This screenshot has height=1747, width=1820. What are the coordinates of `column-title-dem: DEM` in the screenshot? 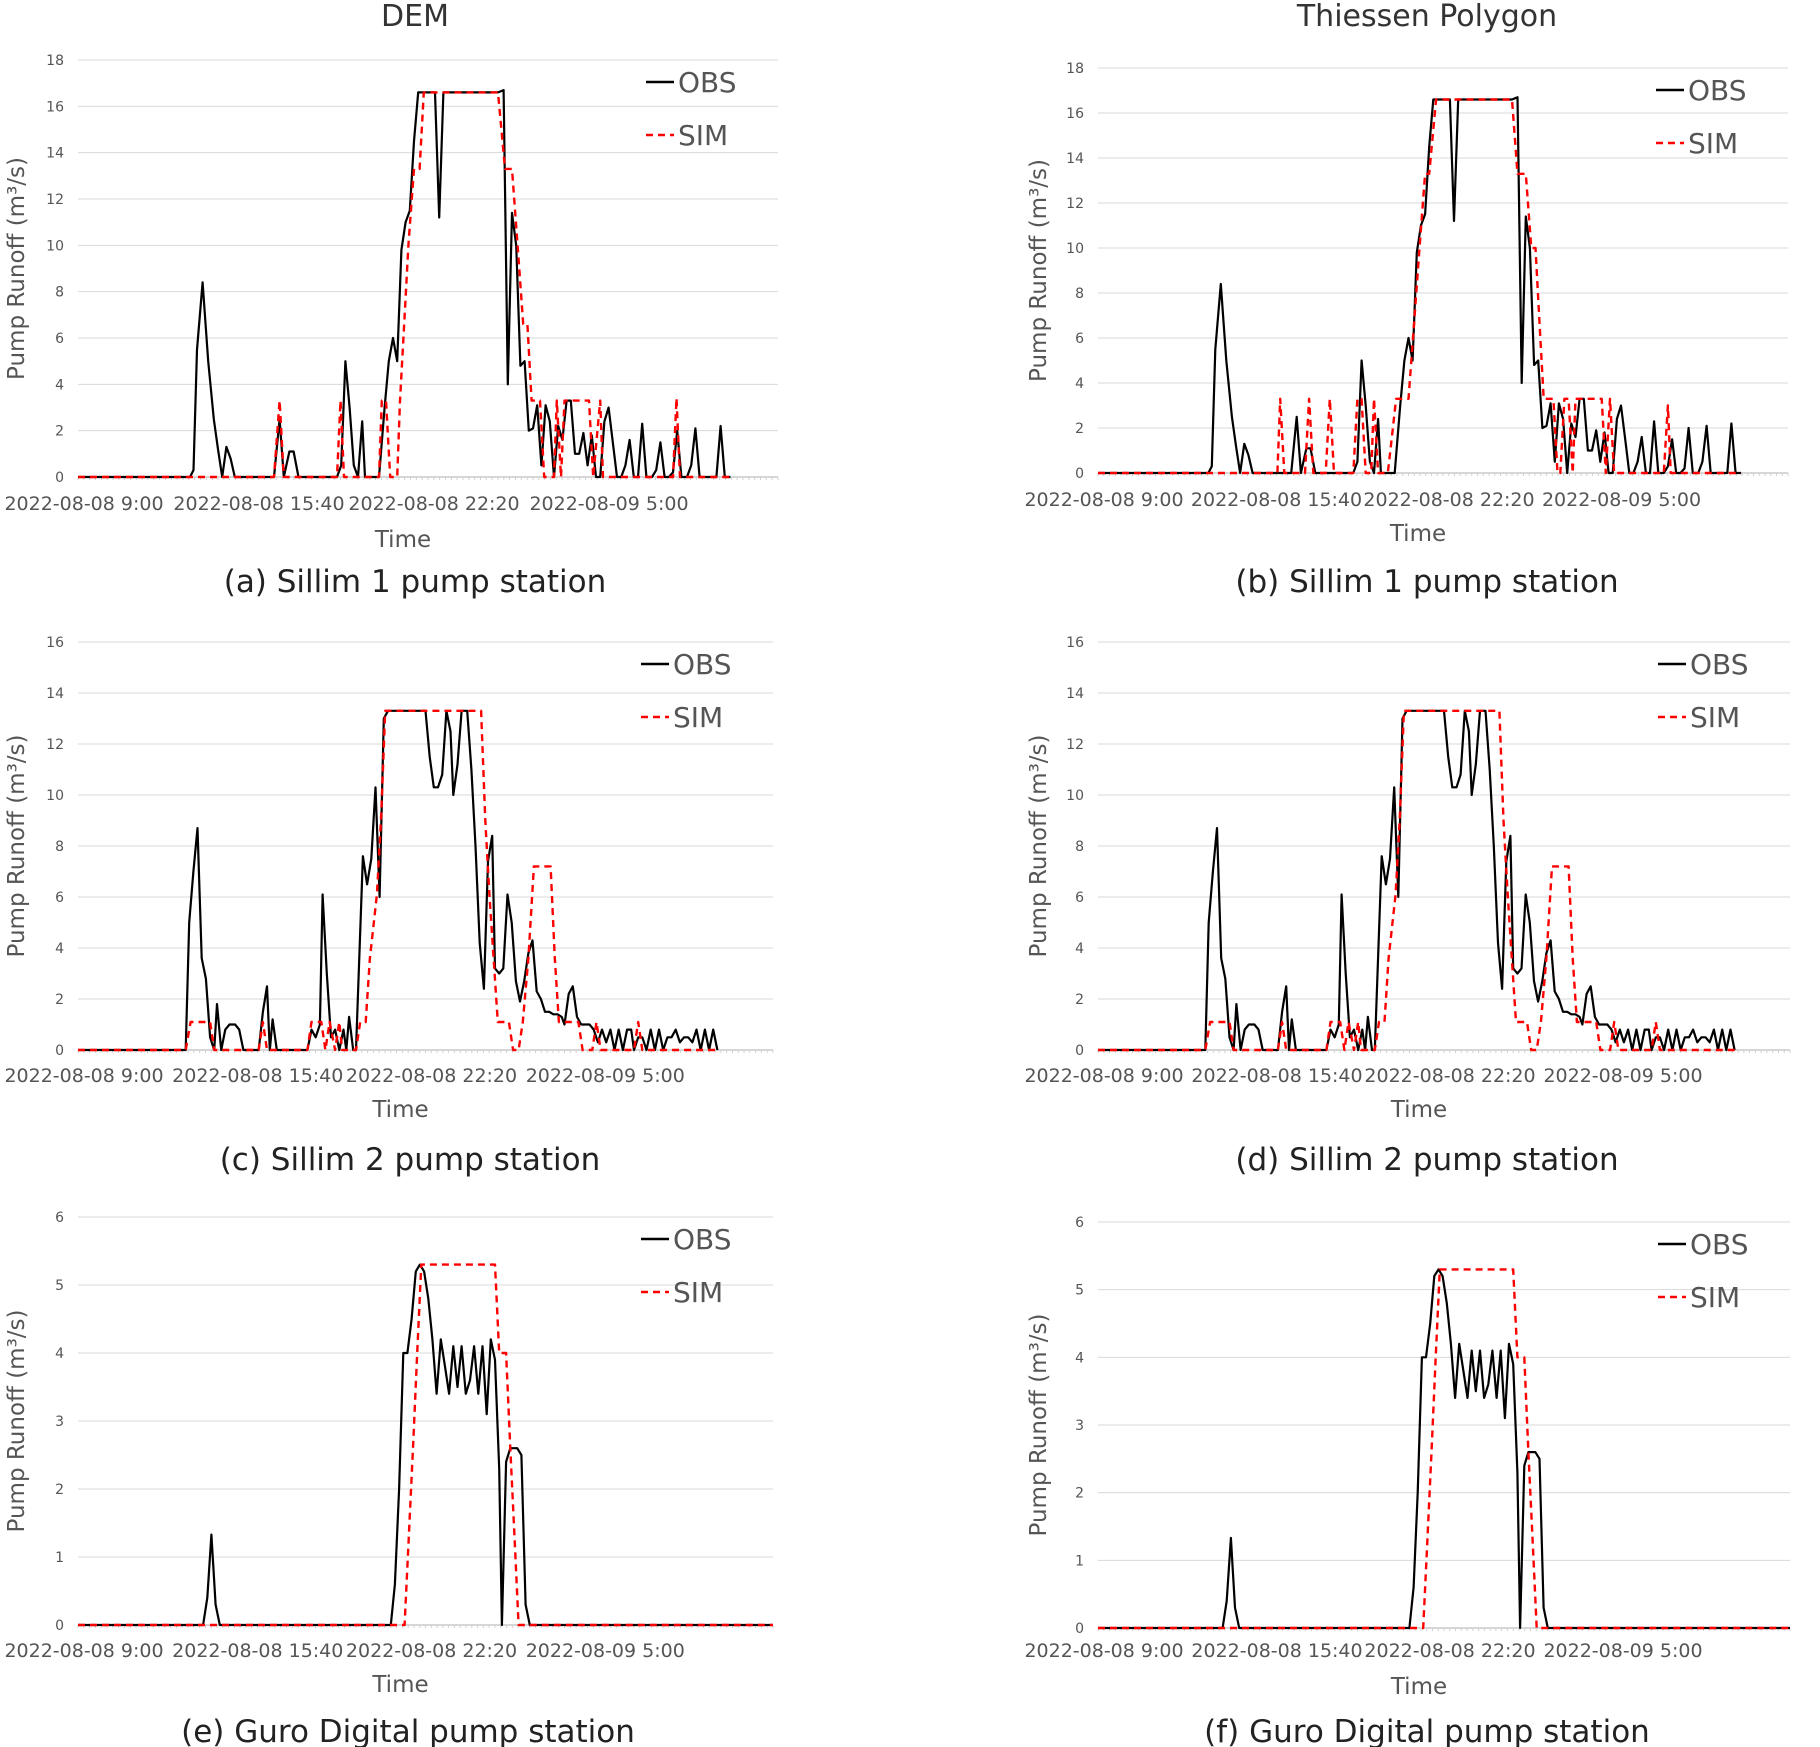 It's located at (415, 17).